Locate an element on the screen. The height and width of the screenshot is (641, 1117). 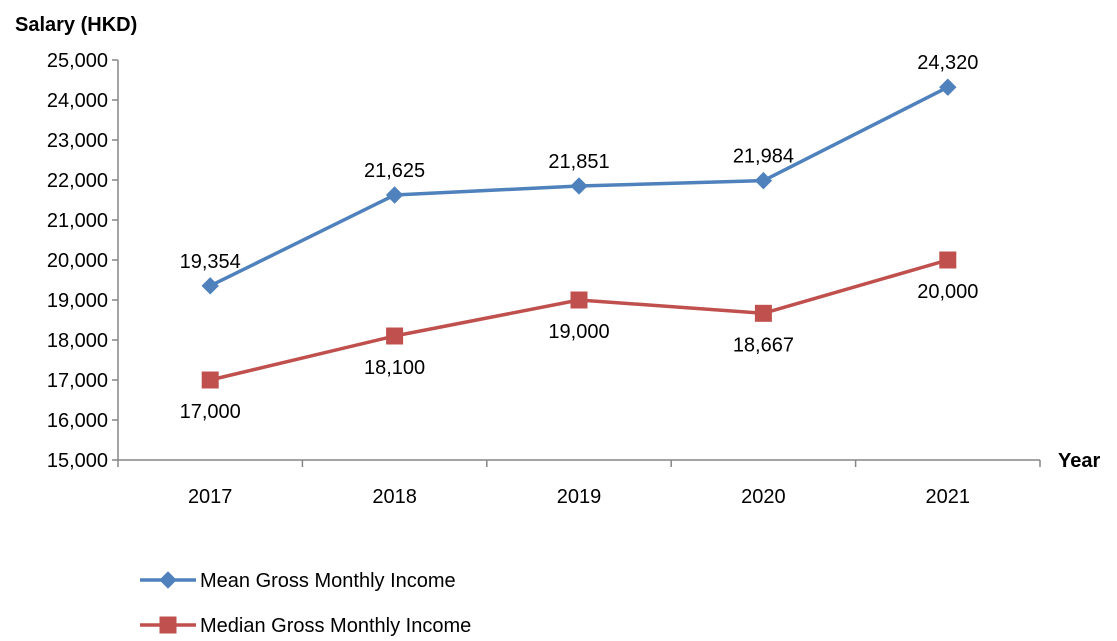
y-tick-label: 25,000 is located at coordinates (77, 61).